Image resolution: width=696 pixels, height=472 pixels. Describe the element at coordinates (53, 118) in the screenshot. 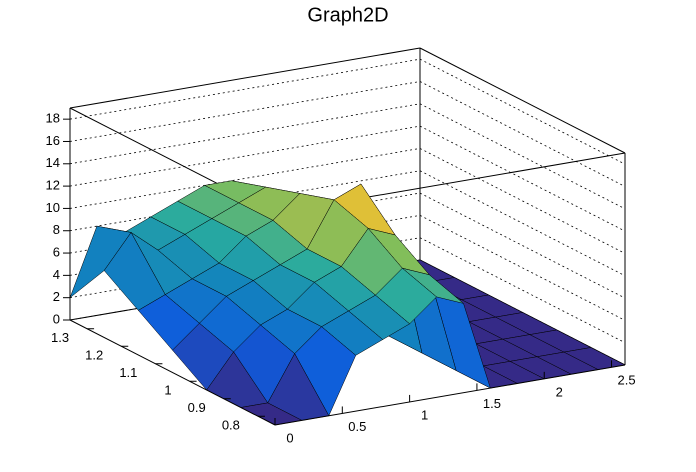

I see `z-tick-label: 18` at that location.